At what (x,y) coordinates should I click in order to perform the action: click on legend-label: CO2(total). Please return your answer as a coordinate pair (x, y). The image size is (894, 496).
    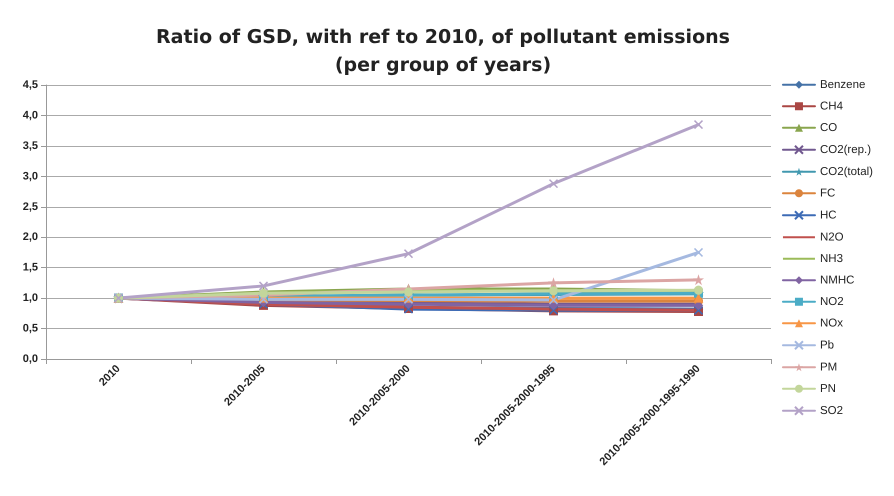
    Looking at the image, I should click on (847, 172).